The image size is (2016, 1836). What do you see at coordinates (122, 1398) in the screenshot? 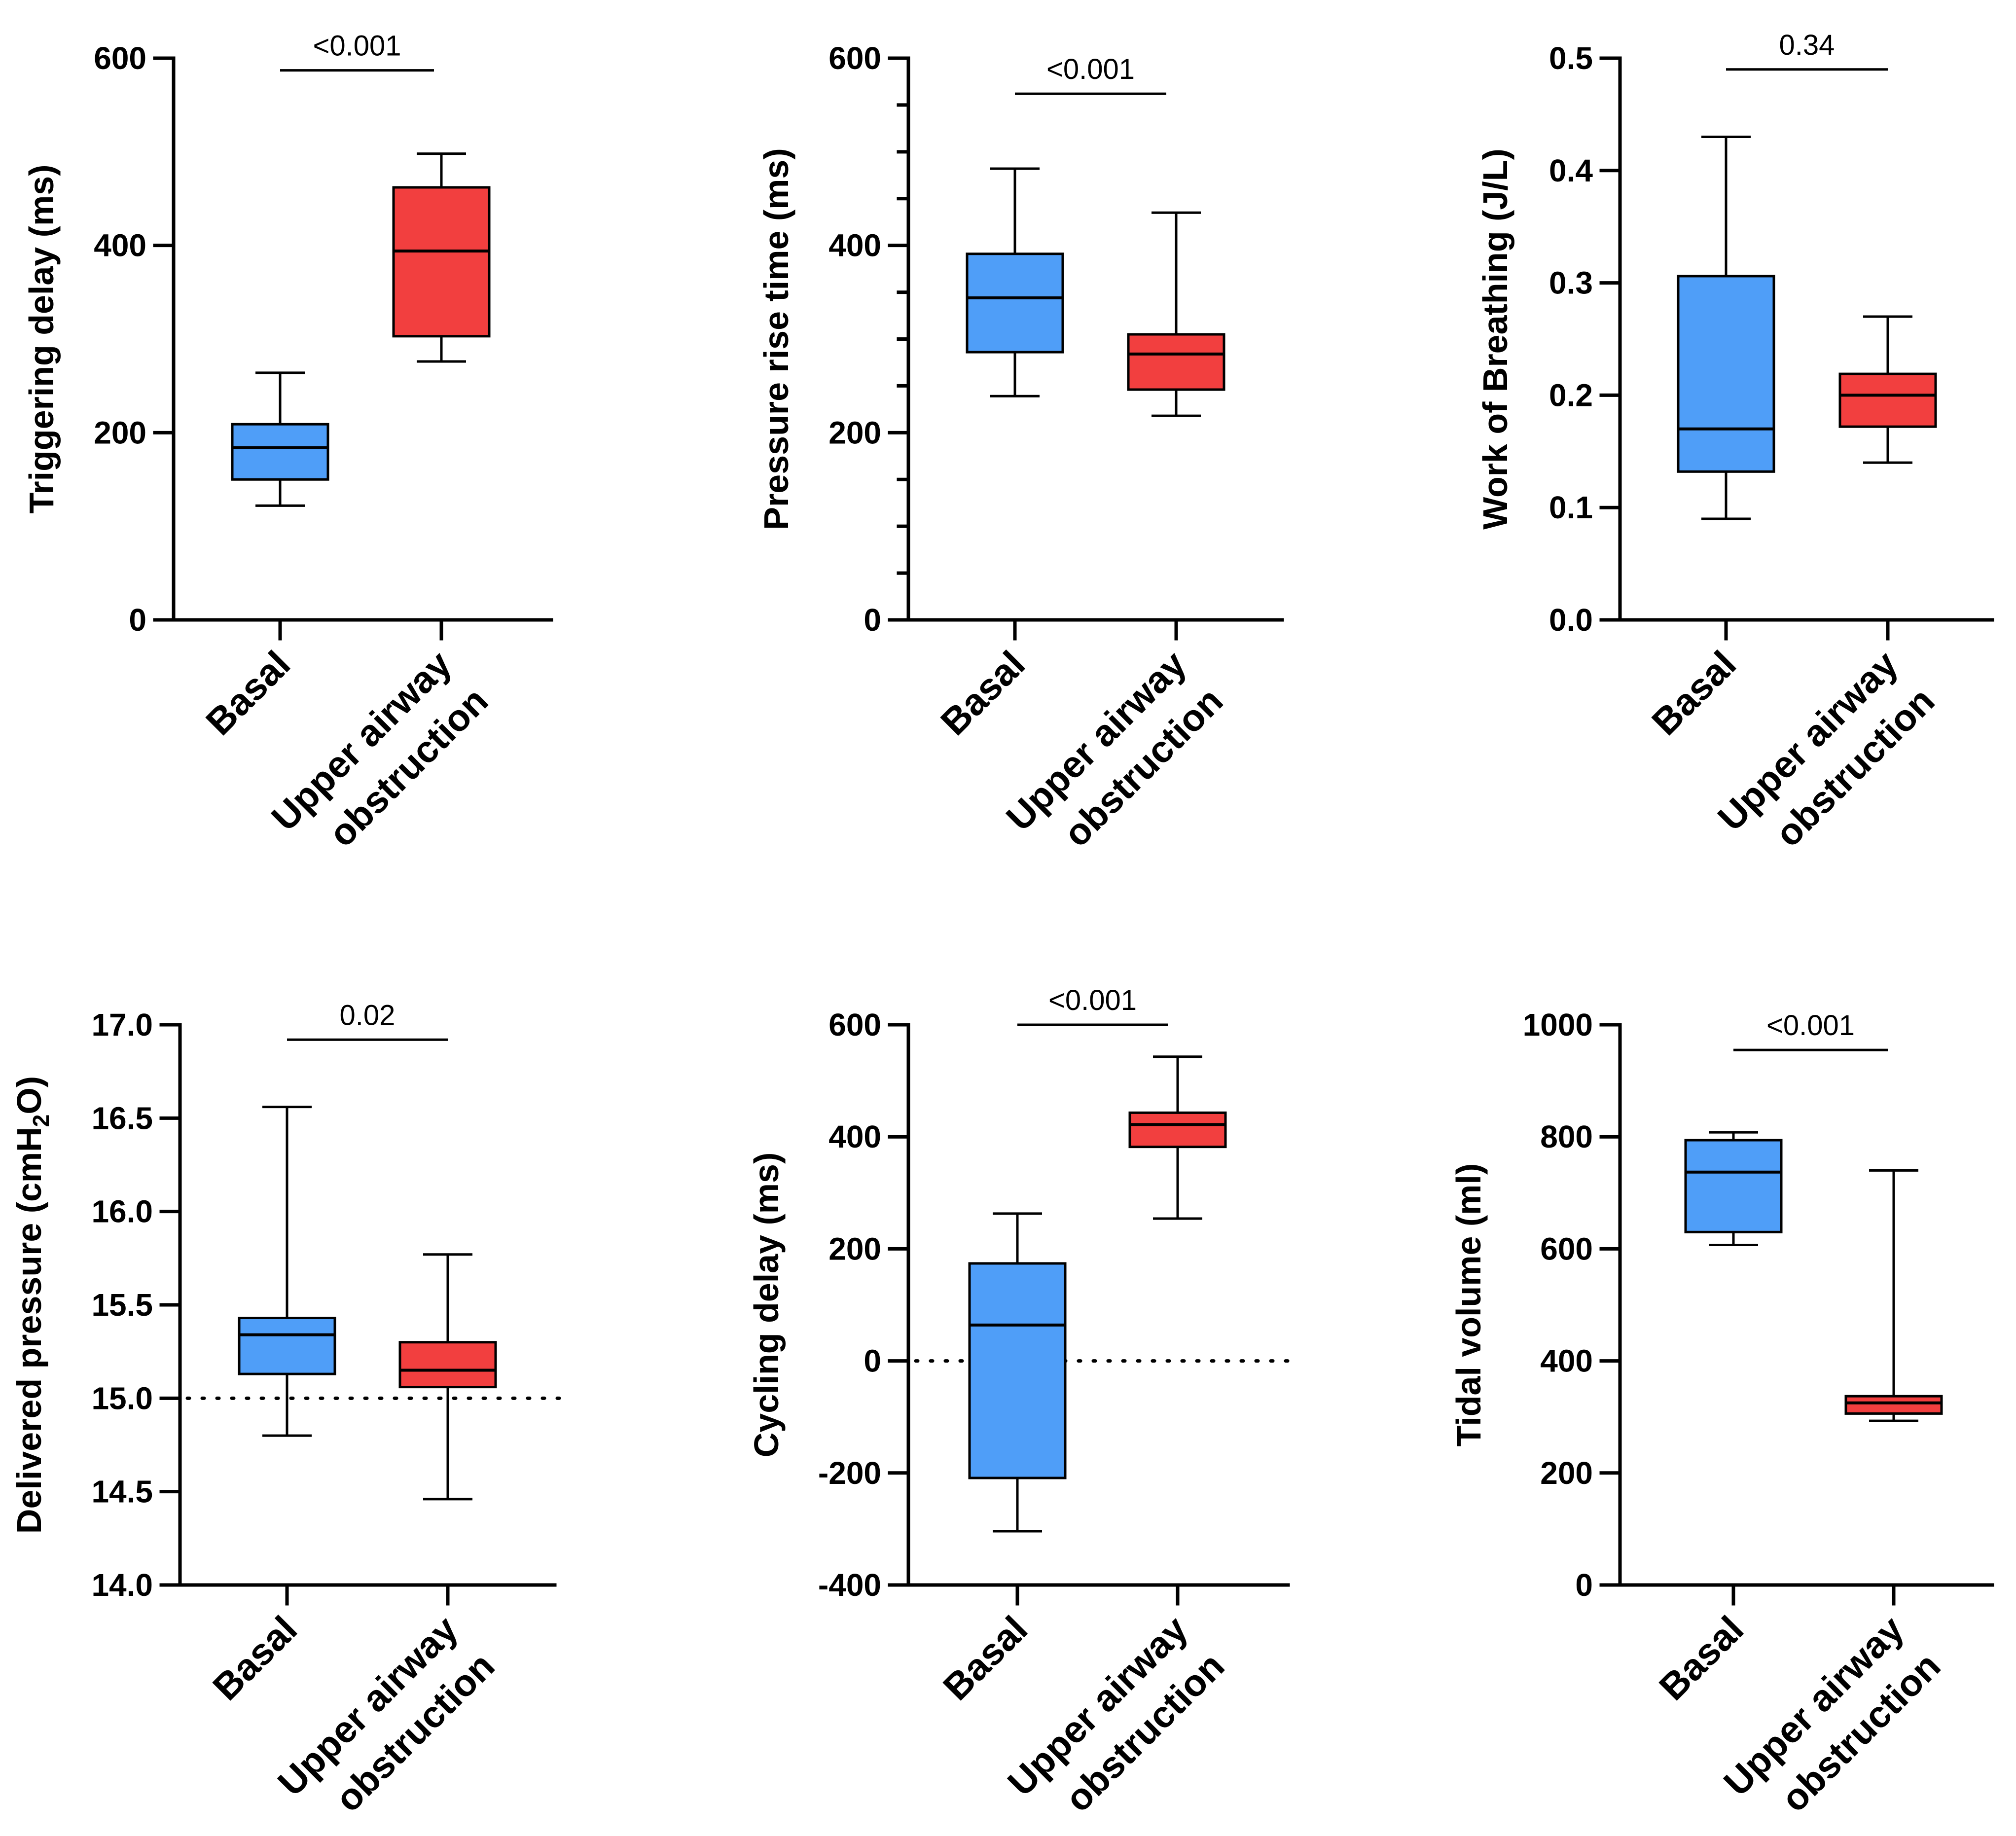
I see `y-tick-label: 15.0` at bounding box center [122, 1398].